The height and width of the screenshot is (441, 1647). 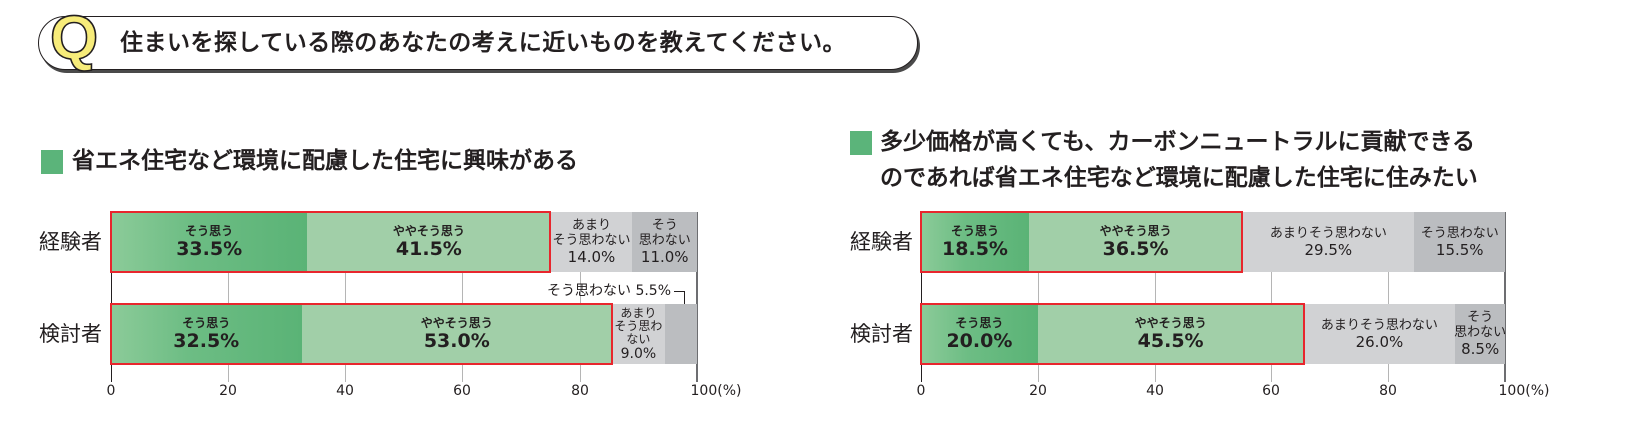 I want to click on segment-label: そう思わ, so click(x=638, y=325).